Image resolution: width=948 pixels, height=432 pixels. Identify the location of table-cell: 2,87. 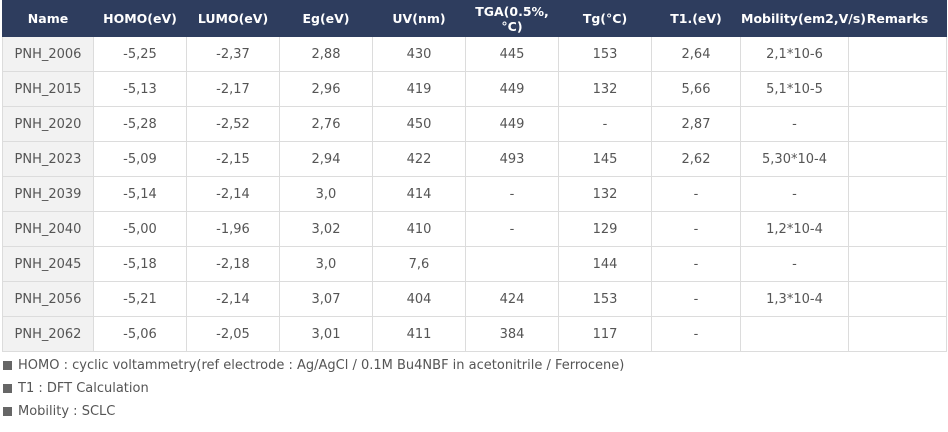
(696, 124).